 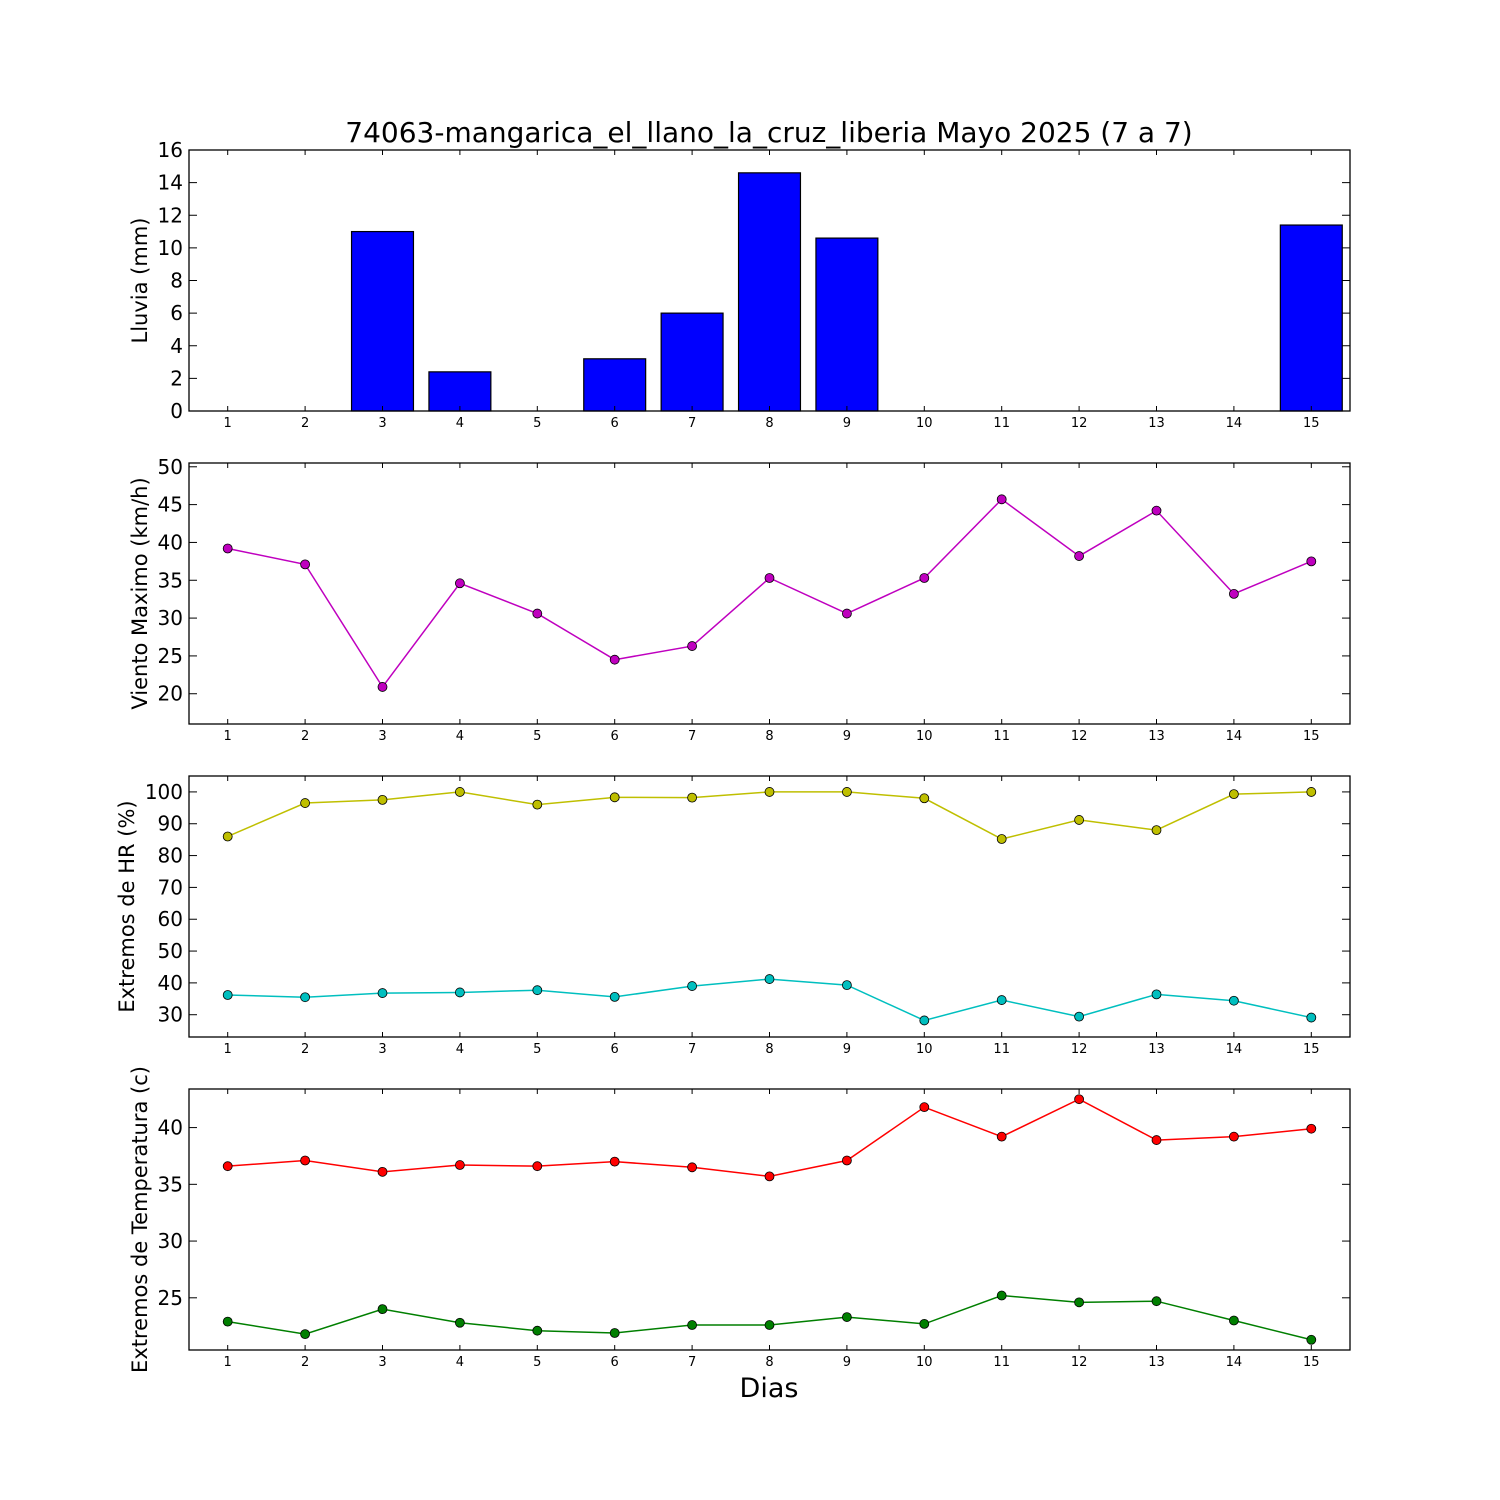 What do you see at coordinates (769, 1388) in the screenshot?
I see `x-axis-label: Dias` at bounding box center [769, 1388].